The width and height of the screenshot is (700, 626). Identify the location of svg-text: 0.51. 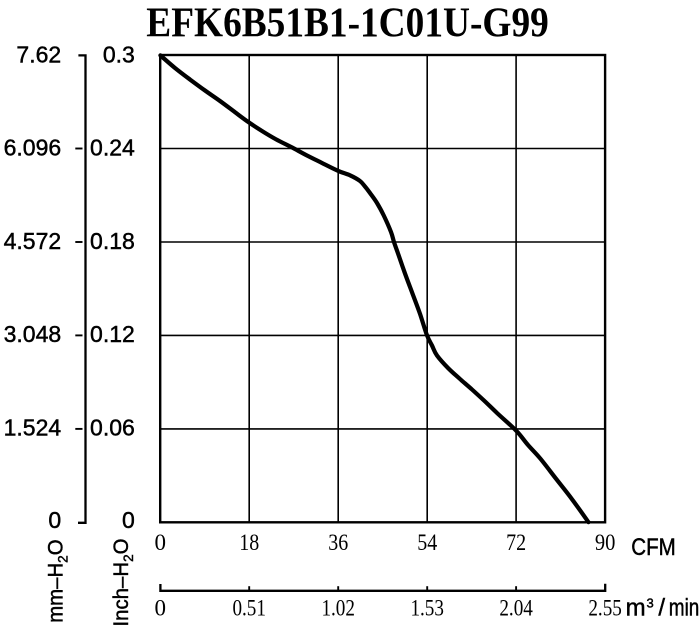
(249, 608).